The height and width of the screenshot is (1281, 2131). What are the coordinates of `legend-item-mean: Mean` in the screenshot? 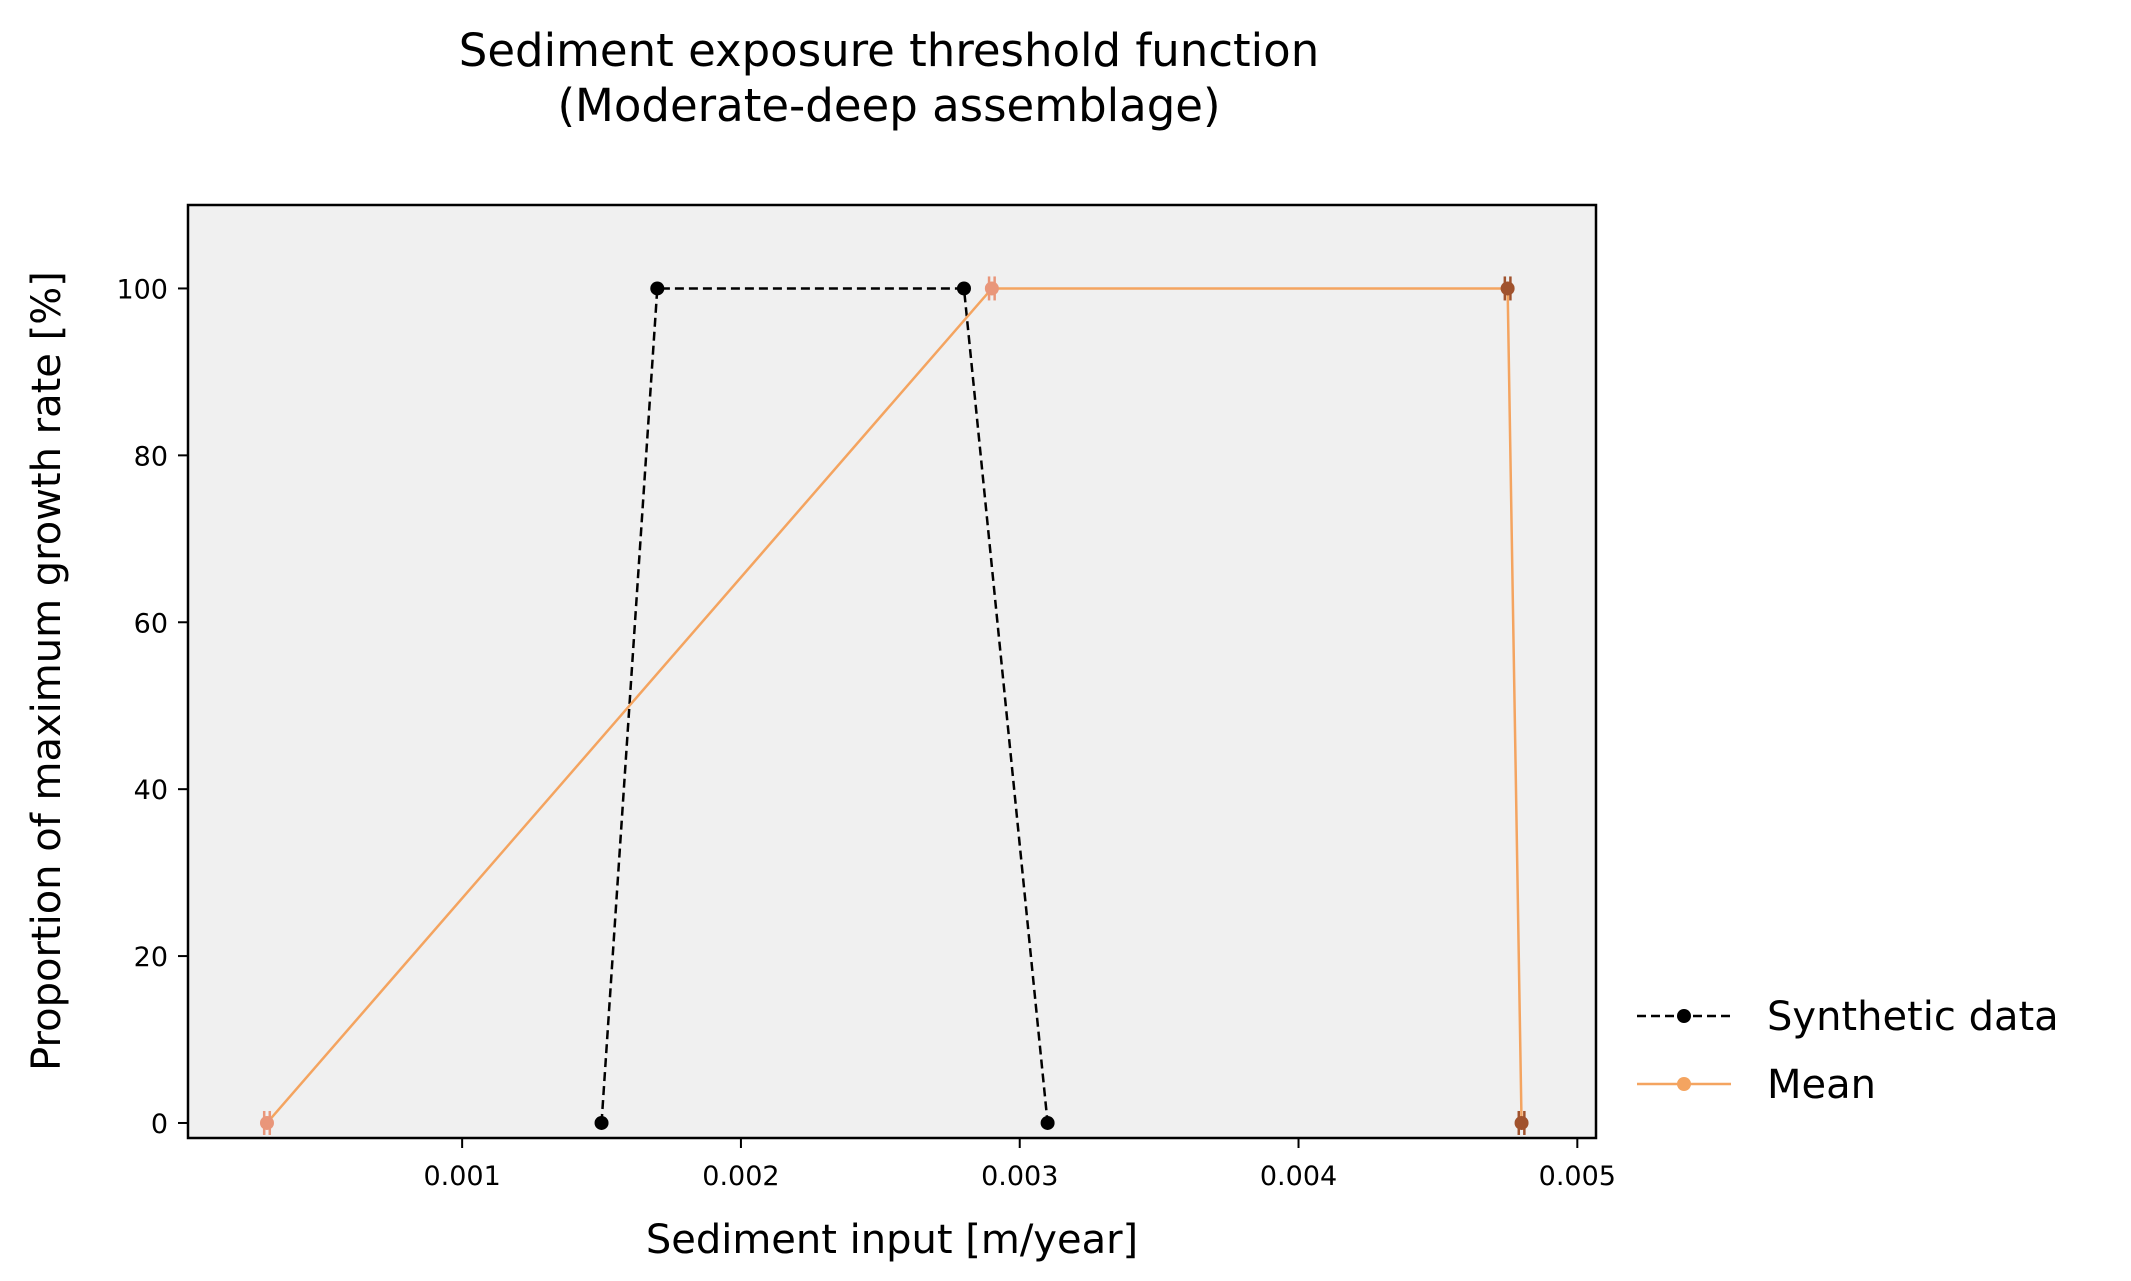 It's located at (1756, 1085).